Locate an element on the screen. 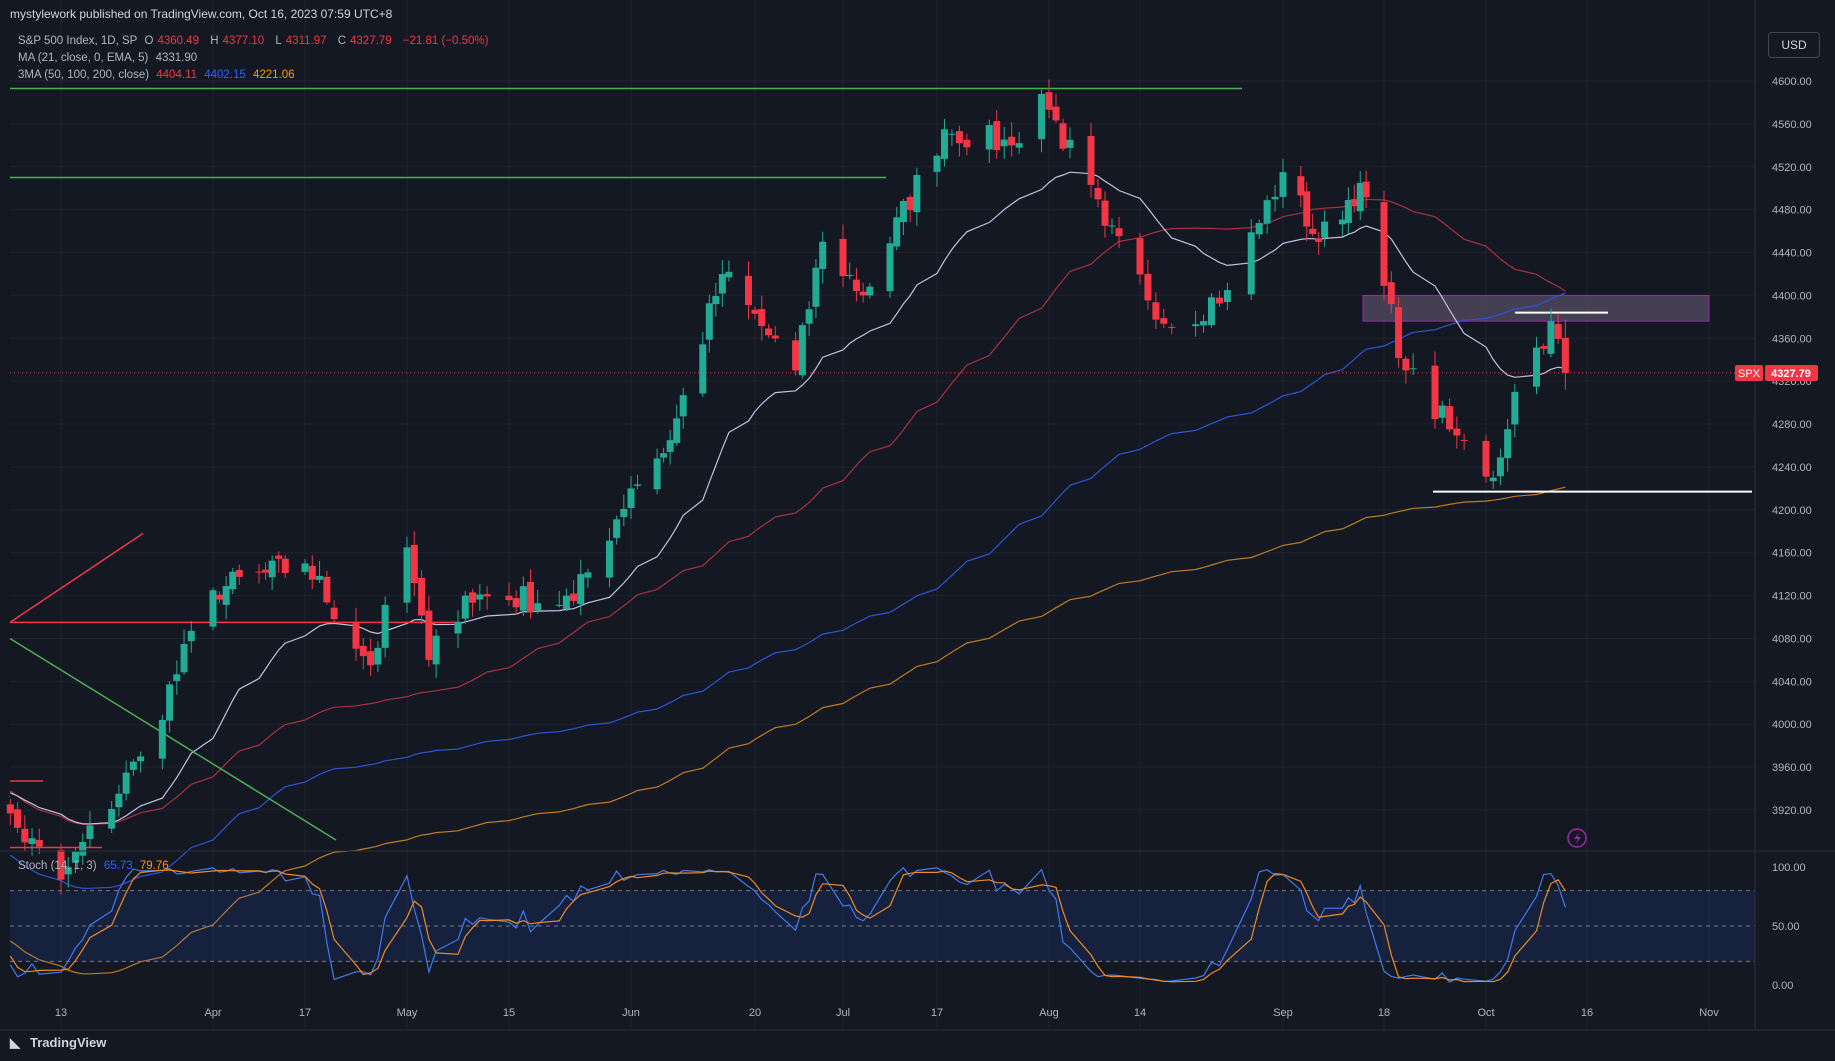 This screenshot has height=1061, width=1835. y-tick-label: 4600.00 is located at coordinates (1792, 82).